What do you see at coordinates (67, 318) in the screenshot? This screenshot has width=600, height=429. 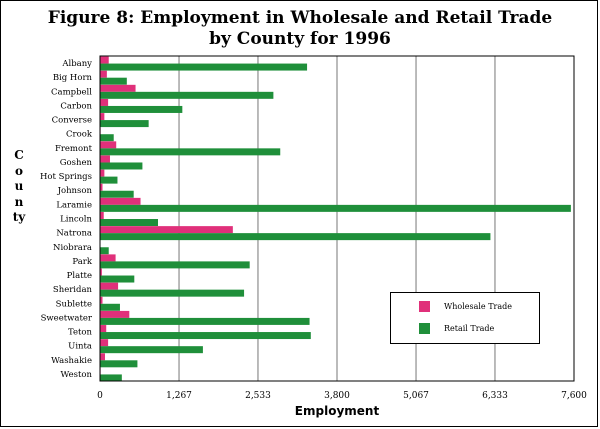 I see `category-label: Sweetwater` at bounding box center [67, 318].